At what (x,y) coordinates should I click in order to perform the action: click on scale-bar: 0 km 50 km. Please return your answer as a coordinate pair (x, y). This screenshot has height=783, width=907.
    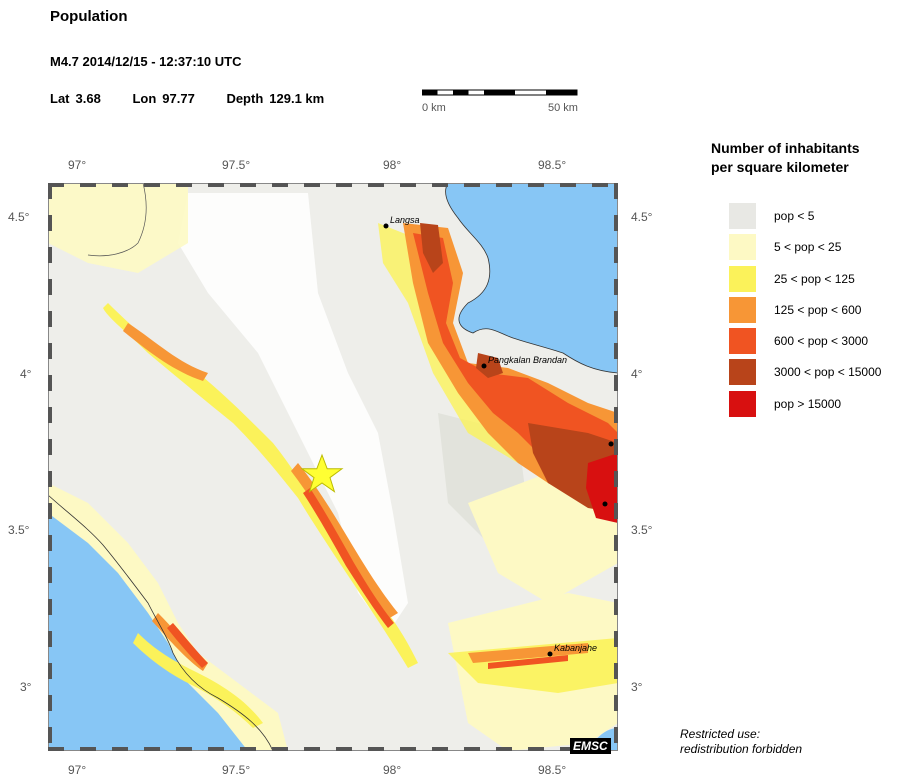
    Looking at the image, I should click on (502, 103).